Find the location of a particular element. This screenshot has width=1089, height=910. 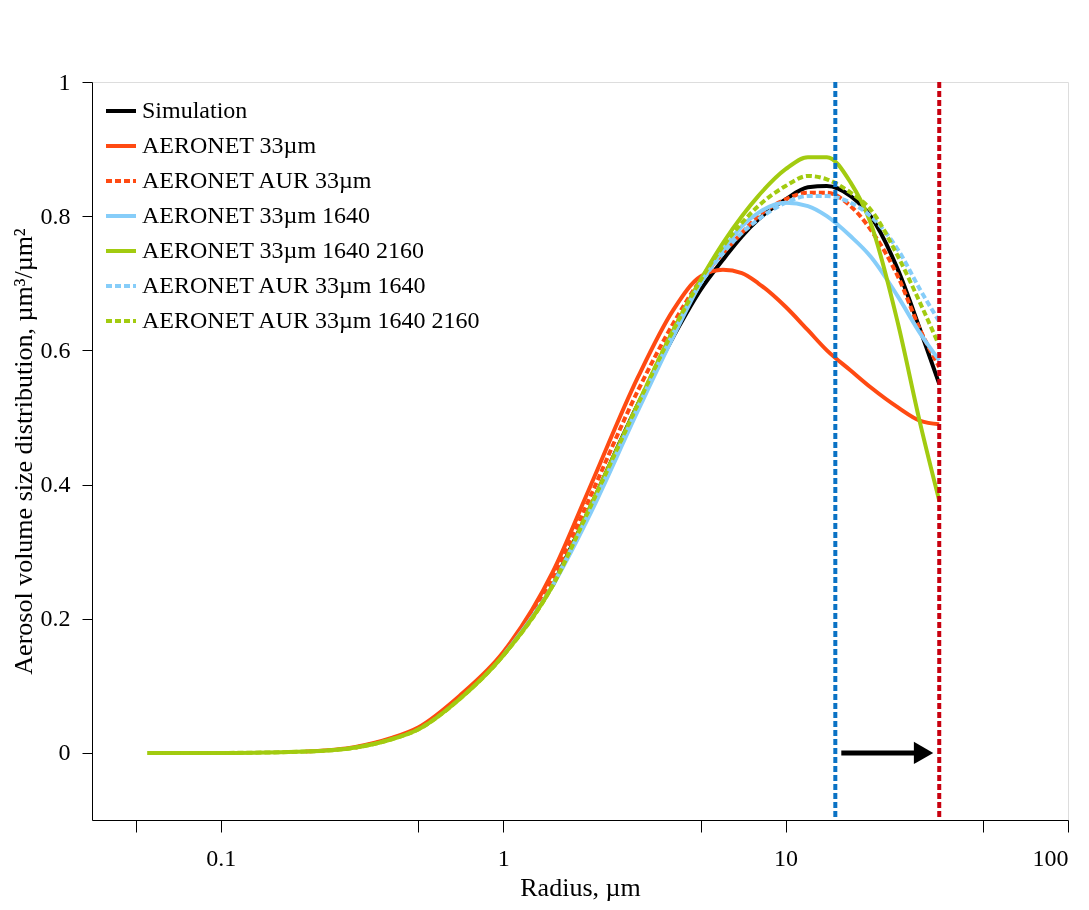

x-tick-label: 0.1 is located at coordinates (221, 857).